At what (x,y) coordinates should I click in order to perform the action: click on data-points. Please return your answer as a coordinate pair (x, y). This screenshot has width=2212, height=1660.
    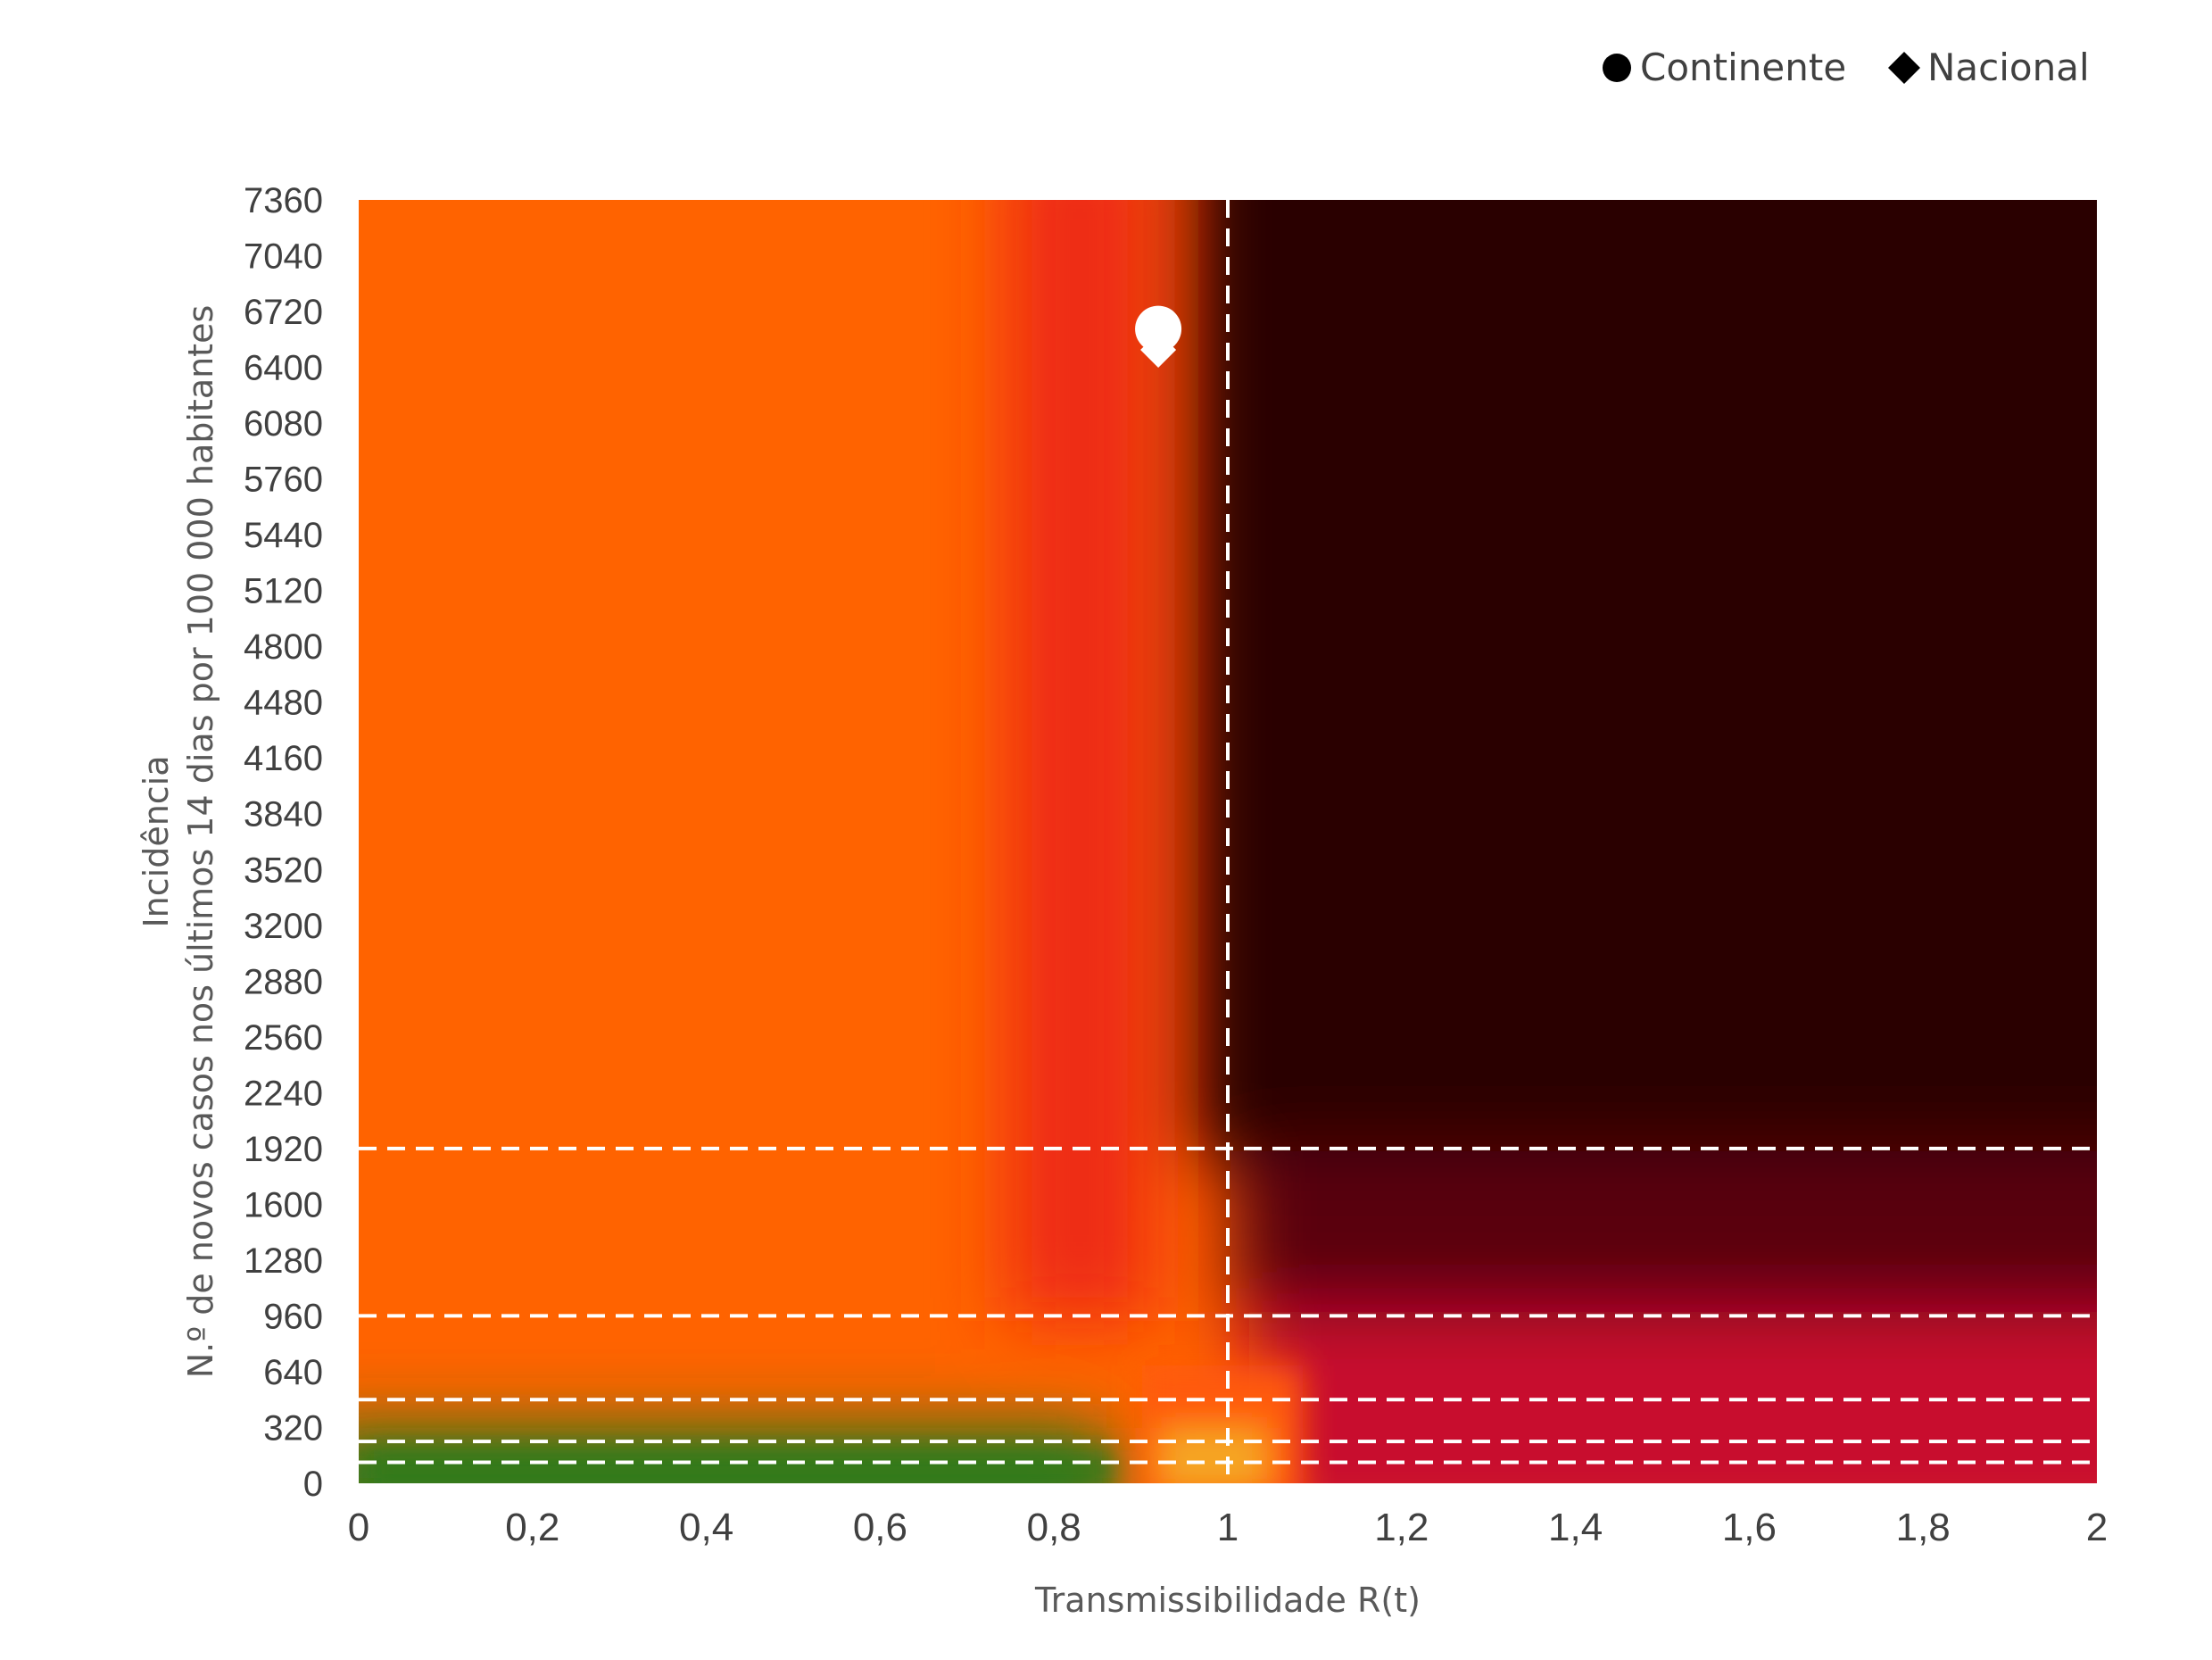
    Looking at the image, I should click on (1158, 337).